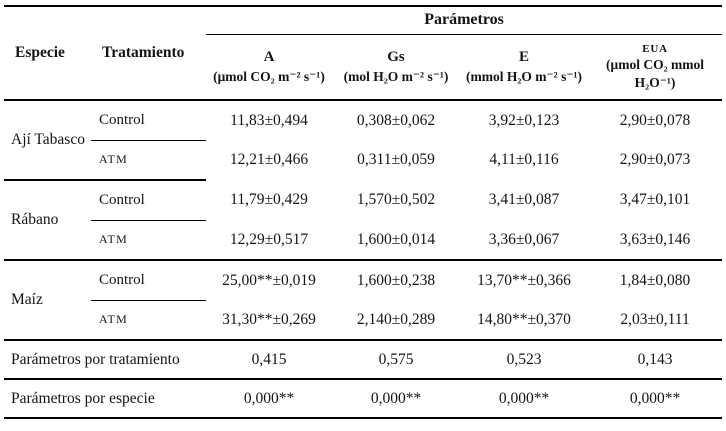 The image size is (726, 431). I want to click on col-a-units: (μmol CO₂ m⁻² s⁻¹), so click(269, 76).